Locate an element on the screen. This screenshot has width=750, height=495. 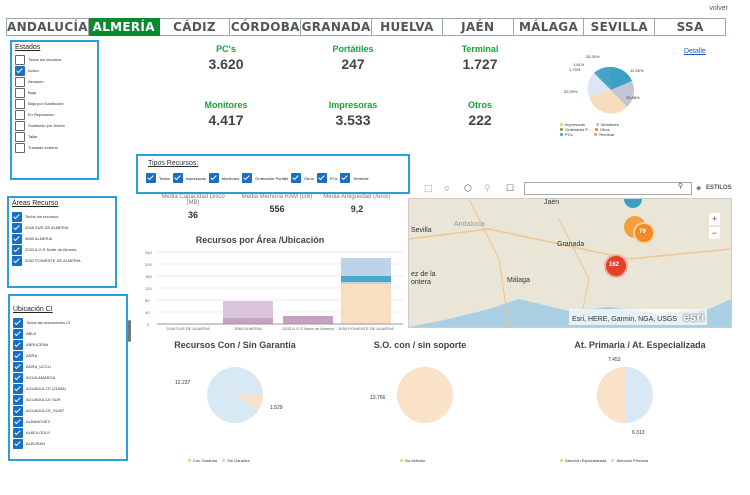
tab-malaga: MÁLAGA is located at coordinates (549, 27).